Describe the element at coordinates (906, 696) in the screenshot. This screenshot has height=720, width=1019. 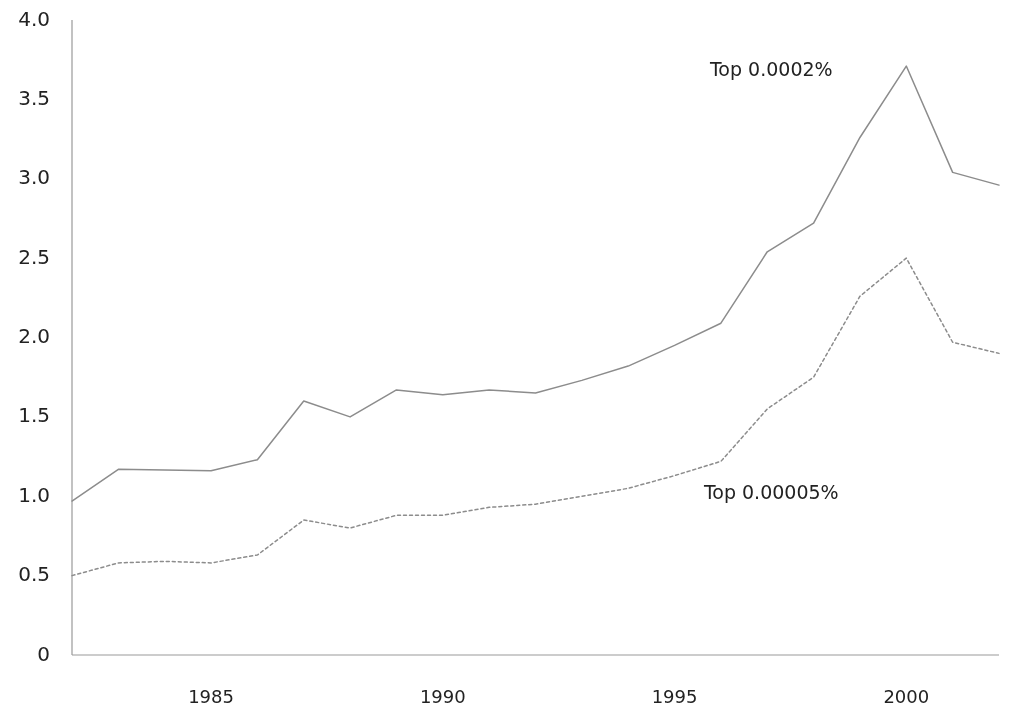
I see `x-tick-label: 2000` at that location.